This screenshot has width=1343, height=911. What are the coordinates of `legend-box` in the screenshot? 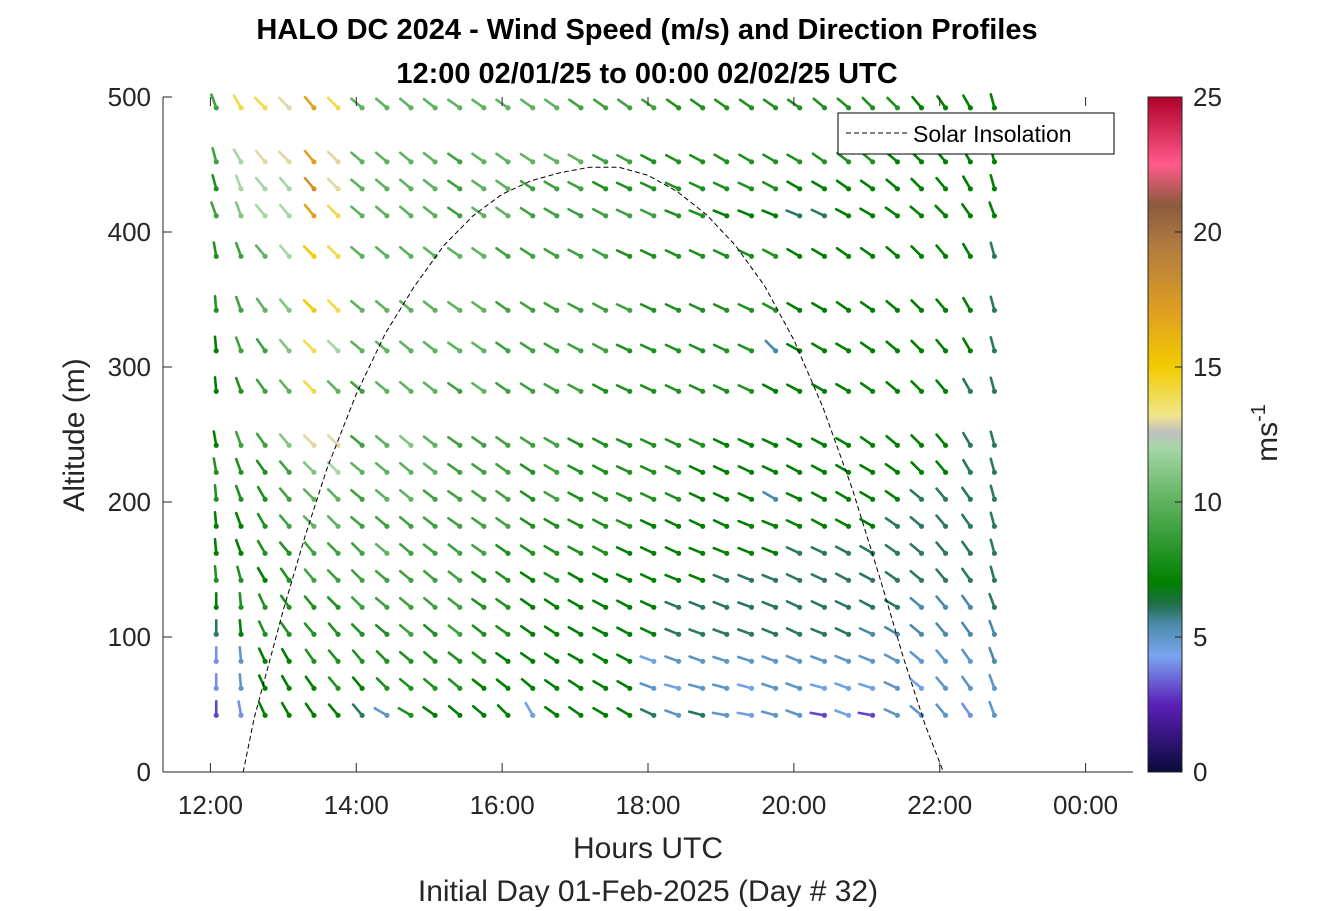 It's located at (976, 133).